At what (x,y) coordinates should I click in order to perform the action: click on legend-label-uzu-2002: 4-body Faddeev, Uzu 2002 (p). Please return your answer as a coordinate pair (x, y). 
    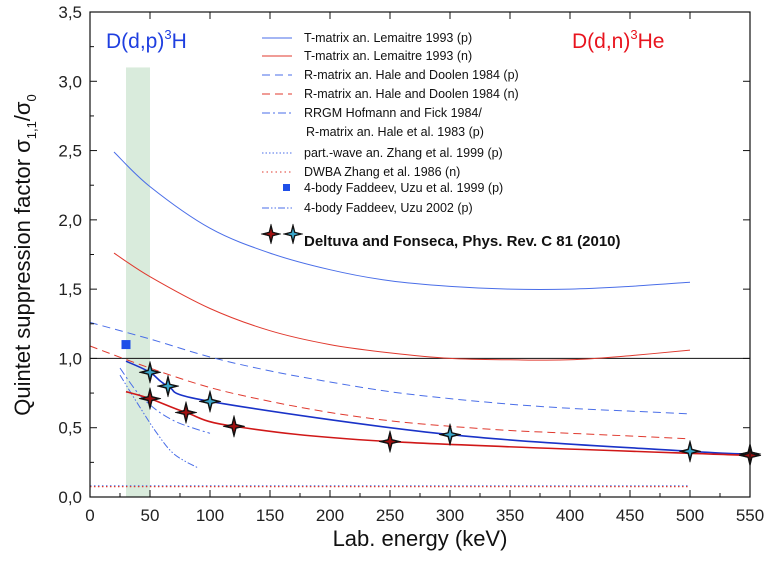
    Looking at the image, I should click on (388, 208).